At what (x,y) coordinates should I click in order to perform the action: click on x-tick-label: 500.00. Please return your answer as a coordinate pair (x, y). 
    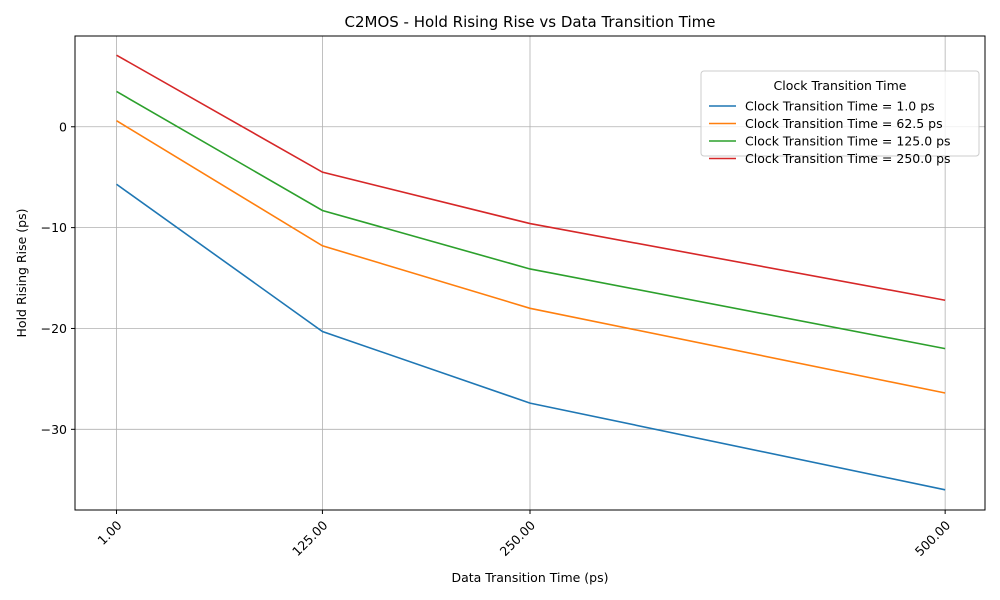
    Looking at the image, I should click on (933, 538).